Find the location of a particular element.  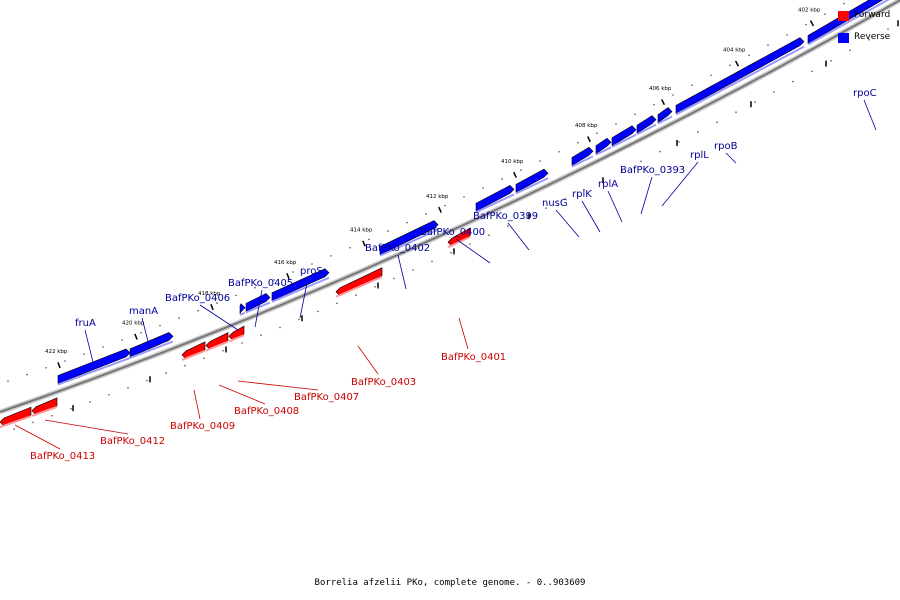

gene-reverse-rpll is located at coordinates (665, 115).